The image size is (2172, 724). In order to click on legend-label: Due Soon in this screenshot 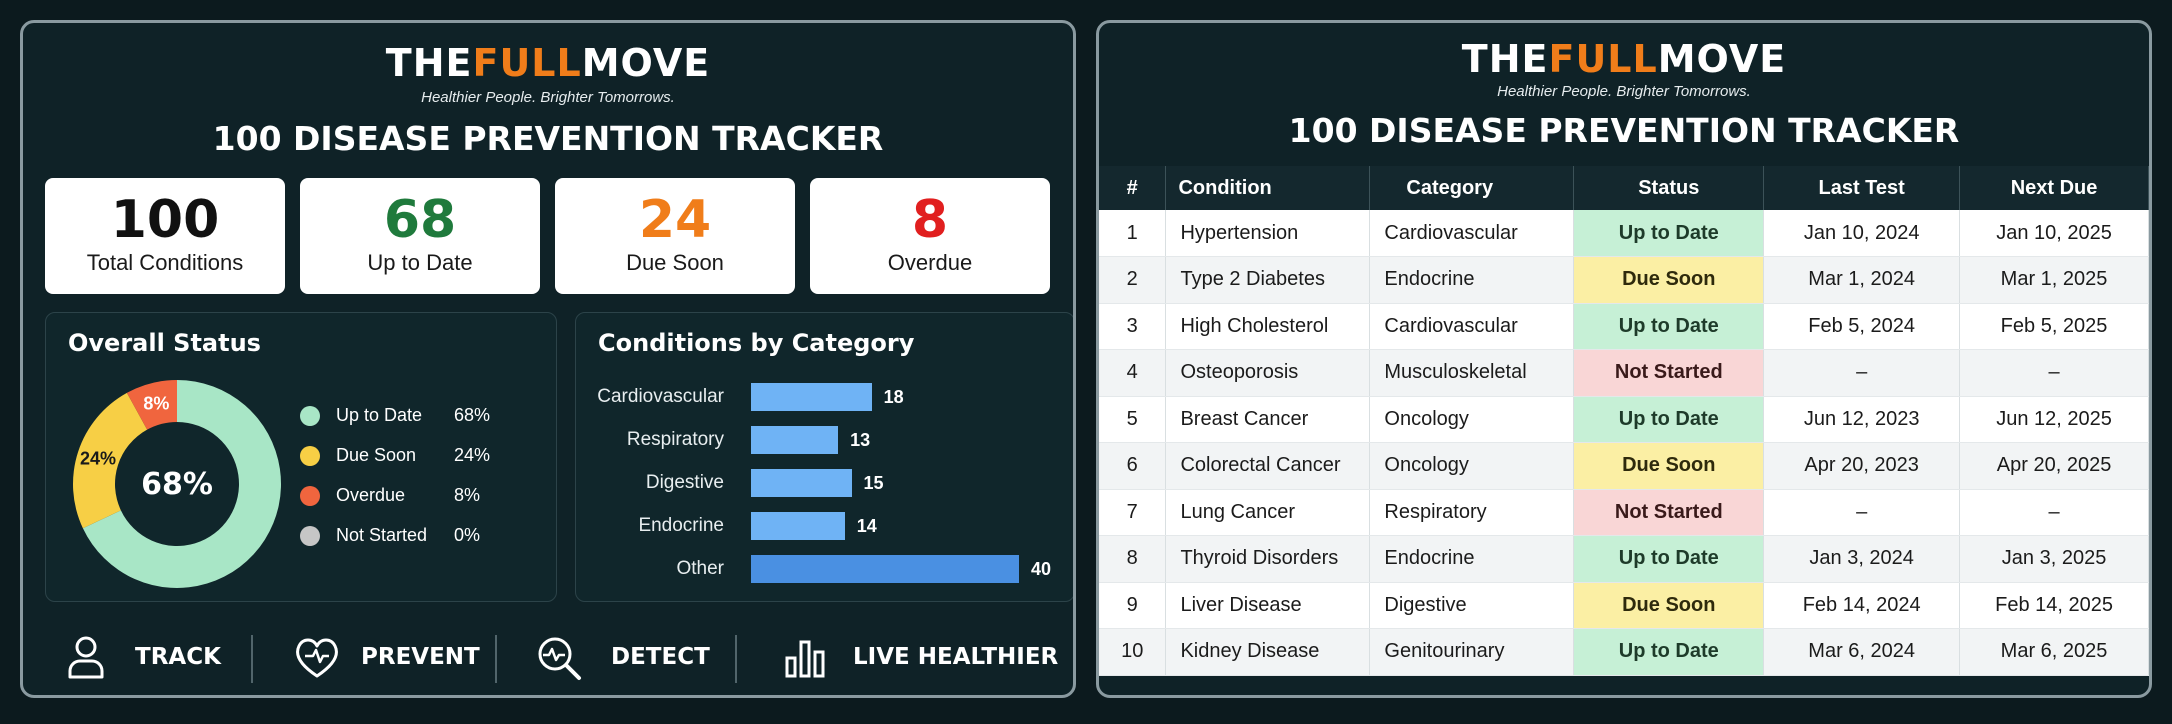, I will do `click(376, 455)`.